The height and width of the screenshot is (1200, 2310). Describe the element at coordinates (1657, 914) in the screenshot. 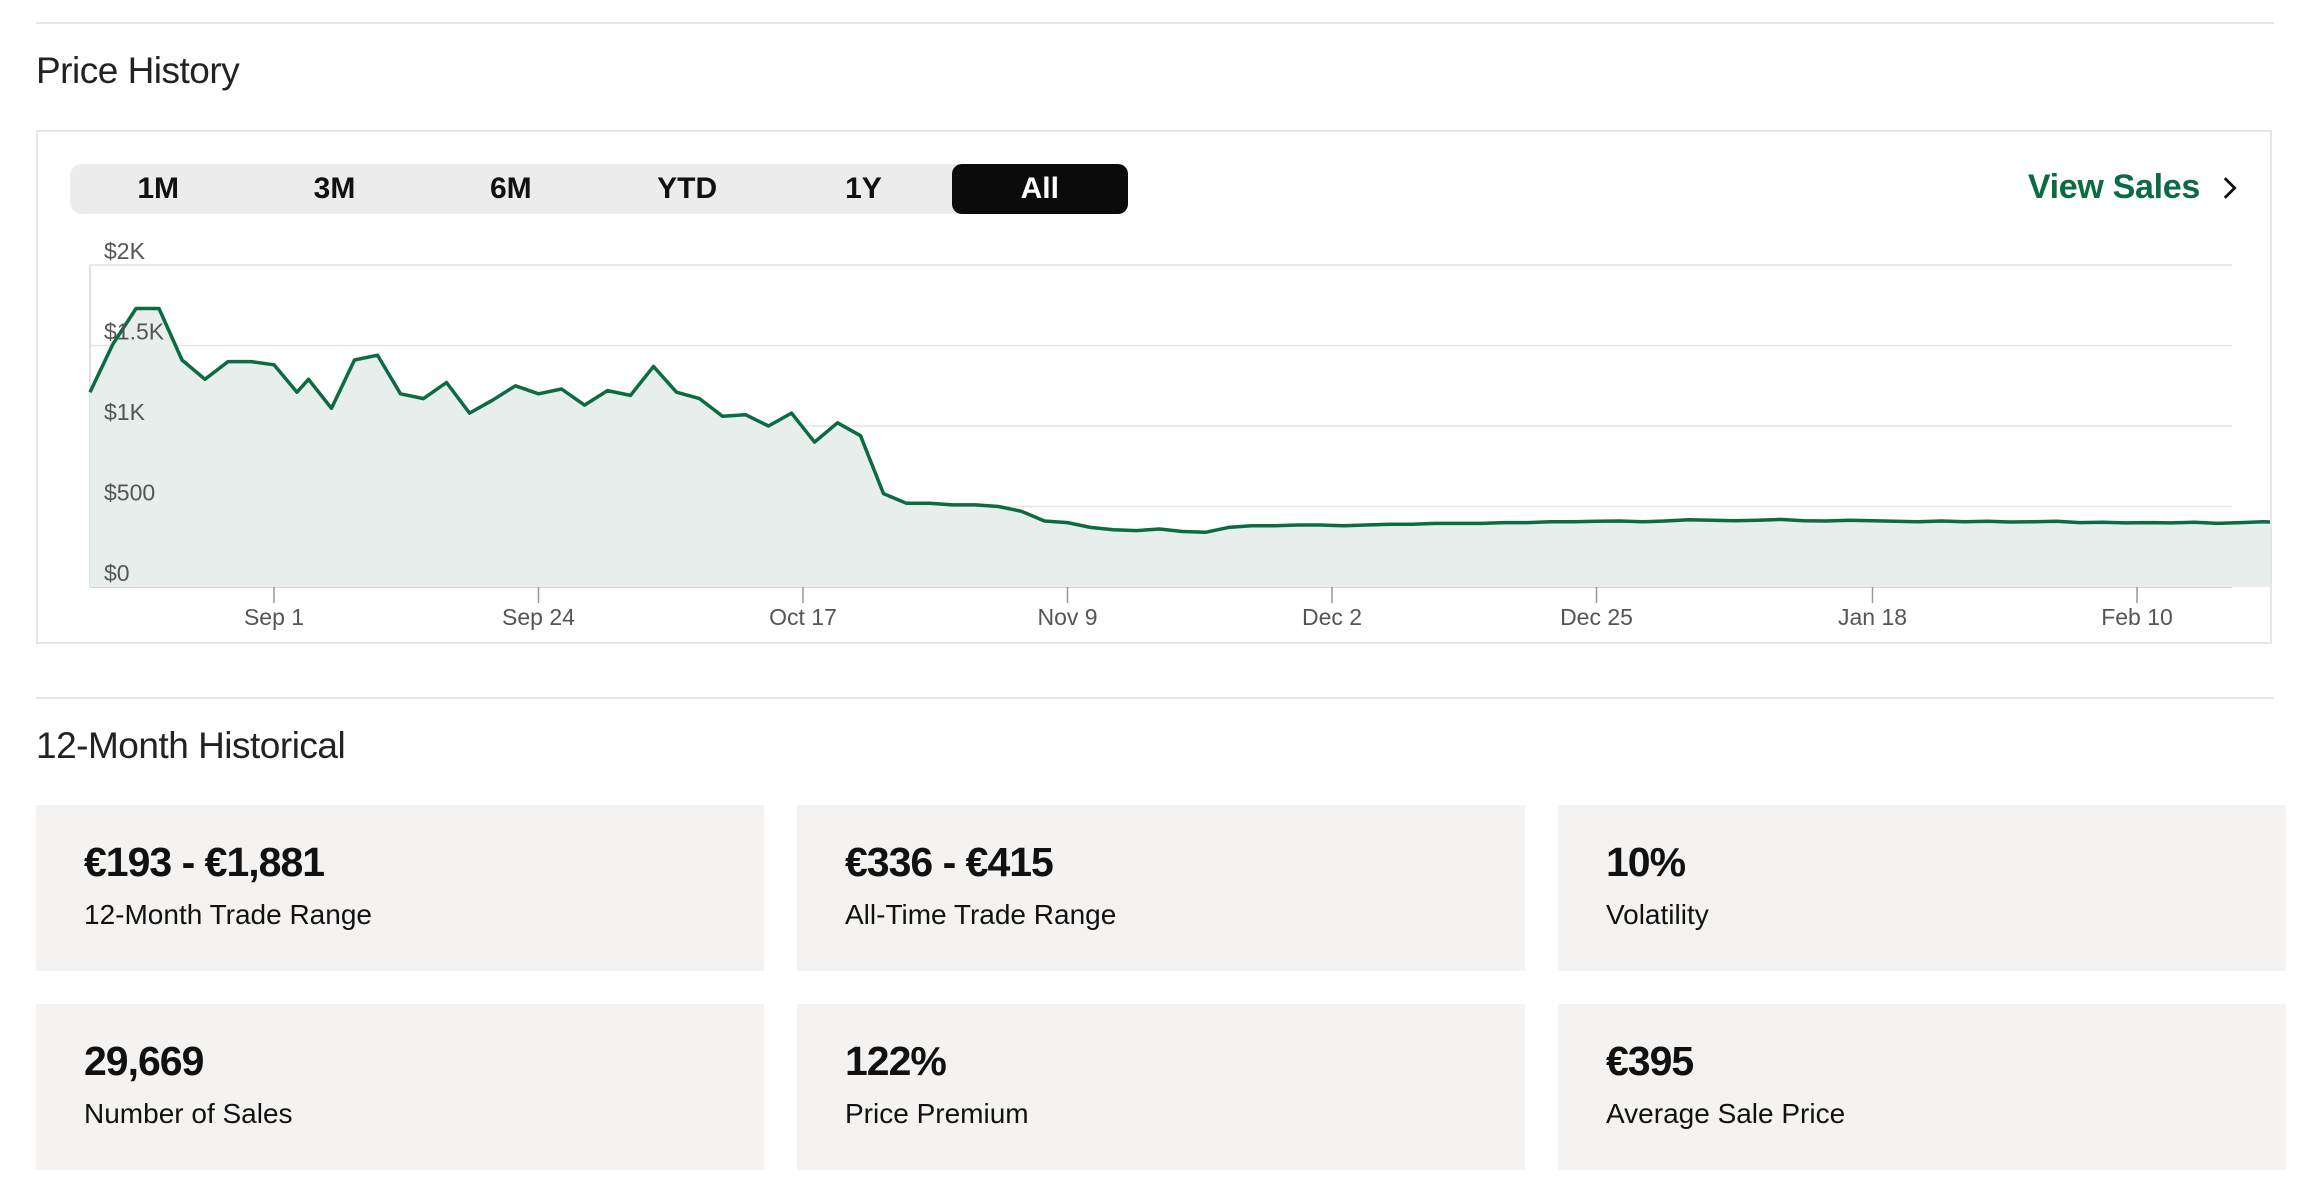

I see `stat-label: Volatility` at that location.